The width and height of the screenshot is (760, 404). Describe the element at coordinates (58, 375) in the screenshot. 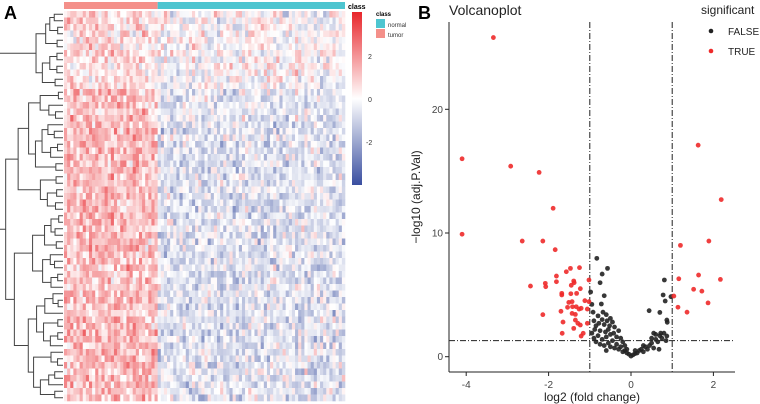

I see `dendrogram-branch` at that location.